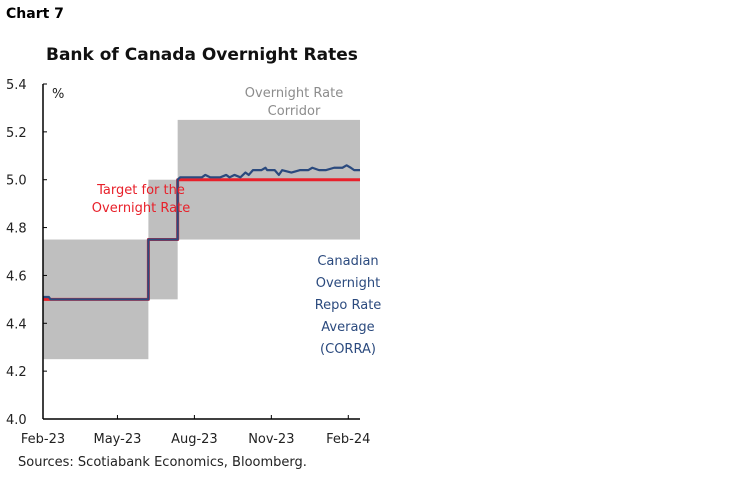 This screenshot has height=483, width=748. What do you see at coordinates (16, 133) in the screenshot?
I see `y-tick-label: 5.2` at bounding box center [16, 133].